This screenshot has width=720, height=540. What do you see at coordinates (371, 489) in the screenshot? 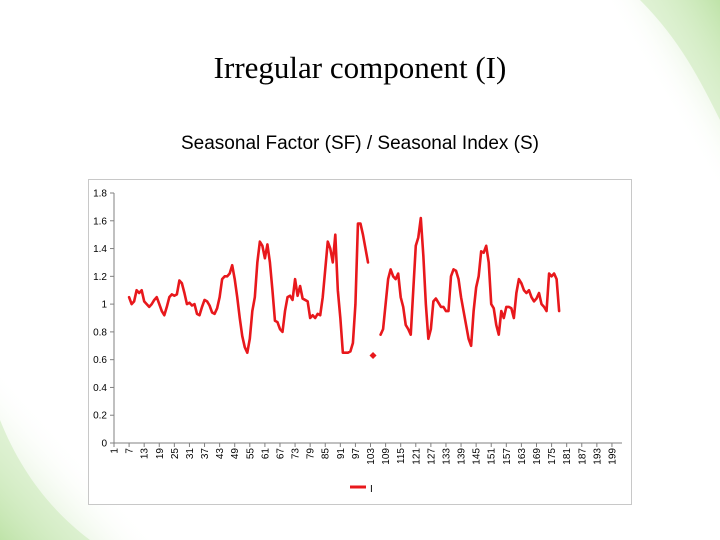
I see `legend-label: I` at bounding box center [371, 489].